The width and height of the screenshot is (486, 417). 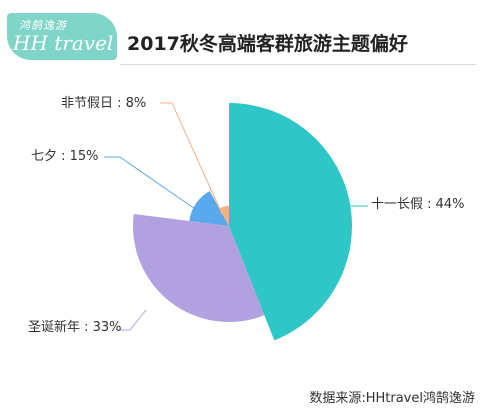 I want to click on slice-label-3: 七夕 : 15%, so click(x=65, y=156).